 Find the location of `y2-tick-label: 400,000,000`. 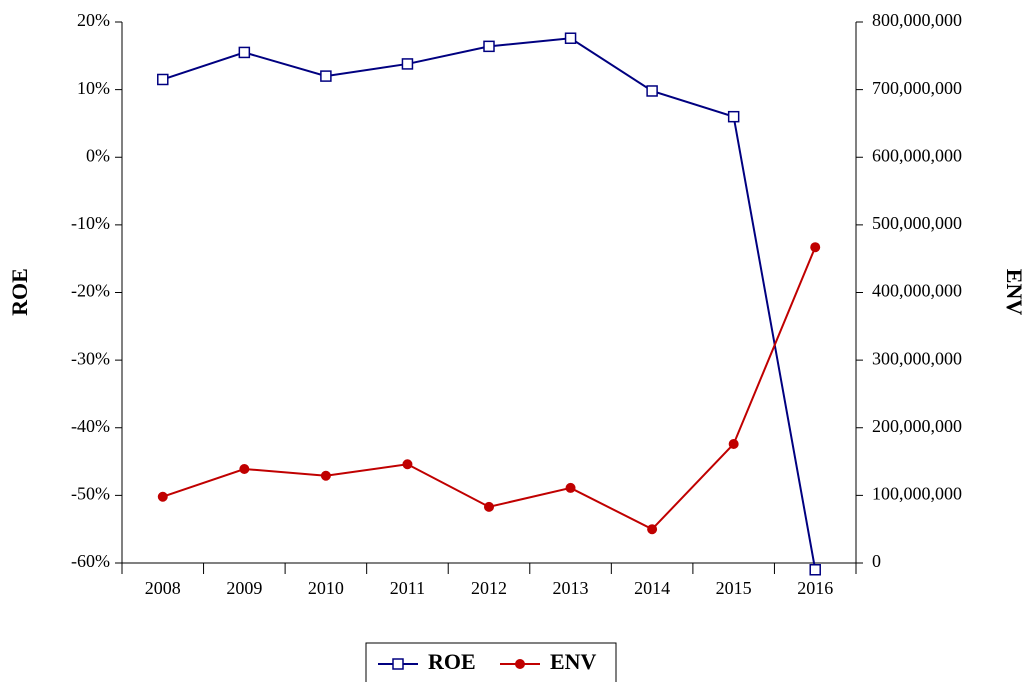

y2-tick-label: 400,000,000 is located at coordinates (917, 291).